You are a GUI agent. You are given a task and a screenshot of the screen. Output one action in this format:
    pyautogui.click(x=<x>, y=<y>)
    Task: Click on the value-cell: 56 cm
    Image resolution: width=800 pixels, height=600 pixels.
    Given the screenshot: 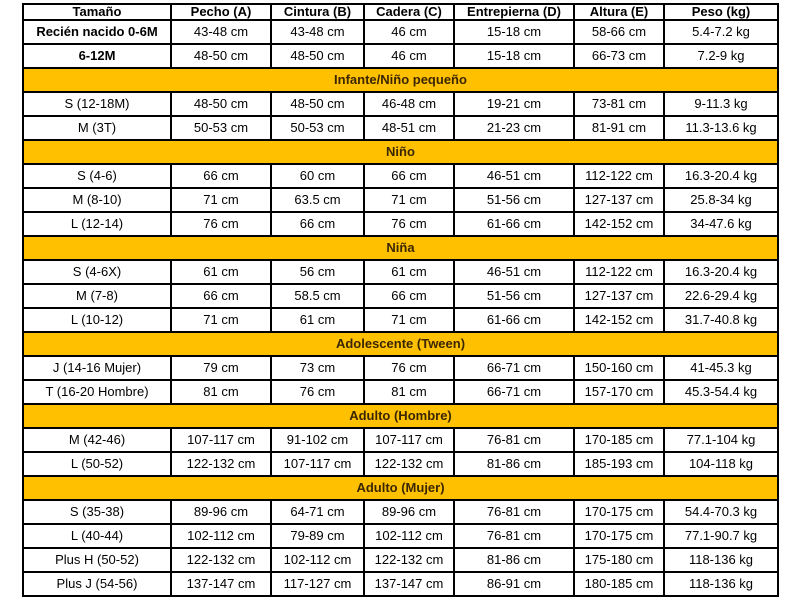 What is the action you would take?
    pyautogui.click(x=317, y=272)
    